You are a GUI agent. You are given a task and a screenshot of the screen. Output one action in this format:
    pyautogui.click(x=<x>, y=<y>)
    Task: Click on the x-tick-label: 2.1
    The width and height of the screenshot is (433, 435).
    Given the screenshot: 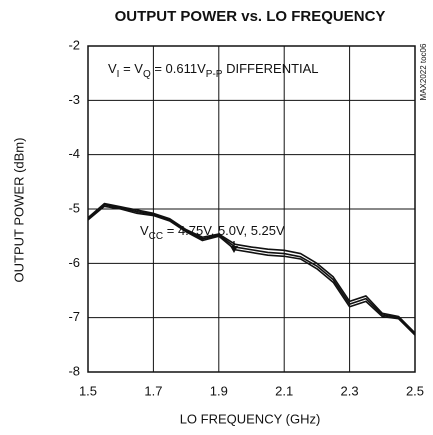 What is the action you would take?
    pyautogui.click(x=284, y=390)
    